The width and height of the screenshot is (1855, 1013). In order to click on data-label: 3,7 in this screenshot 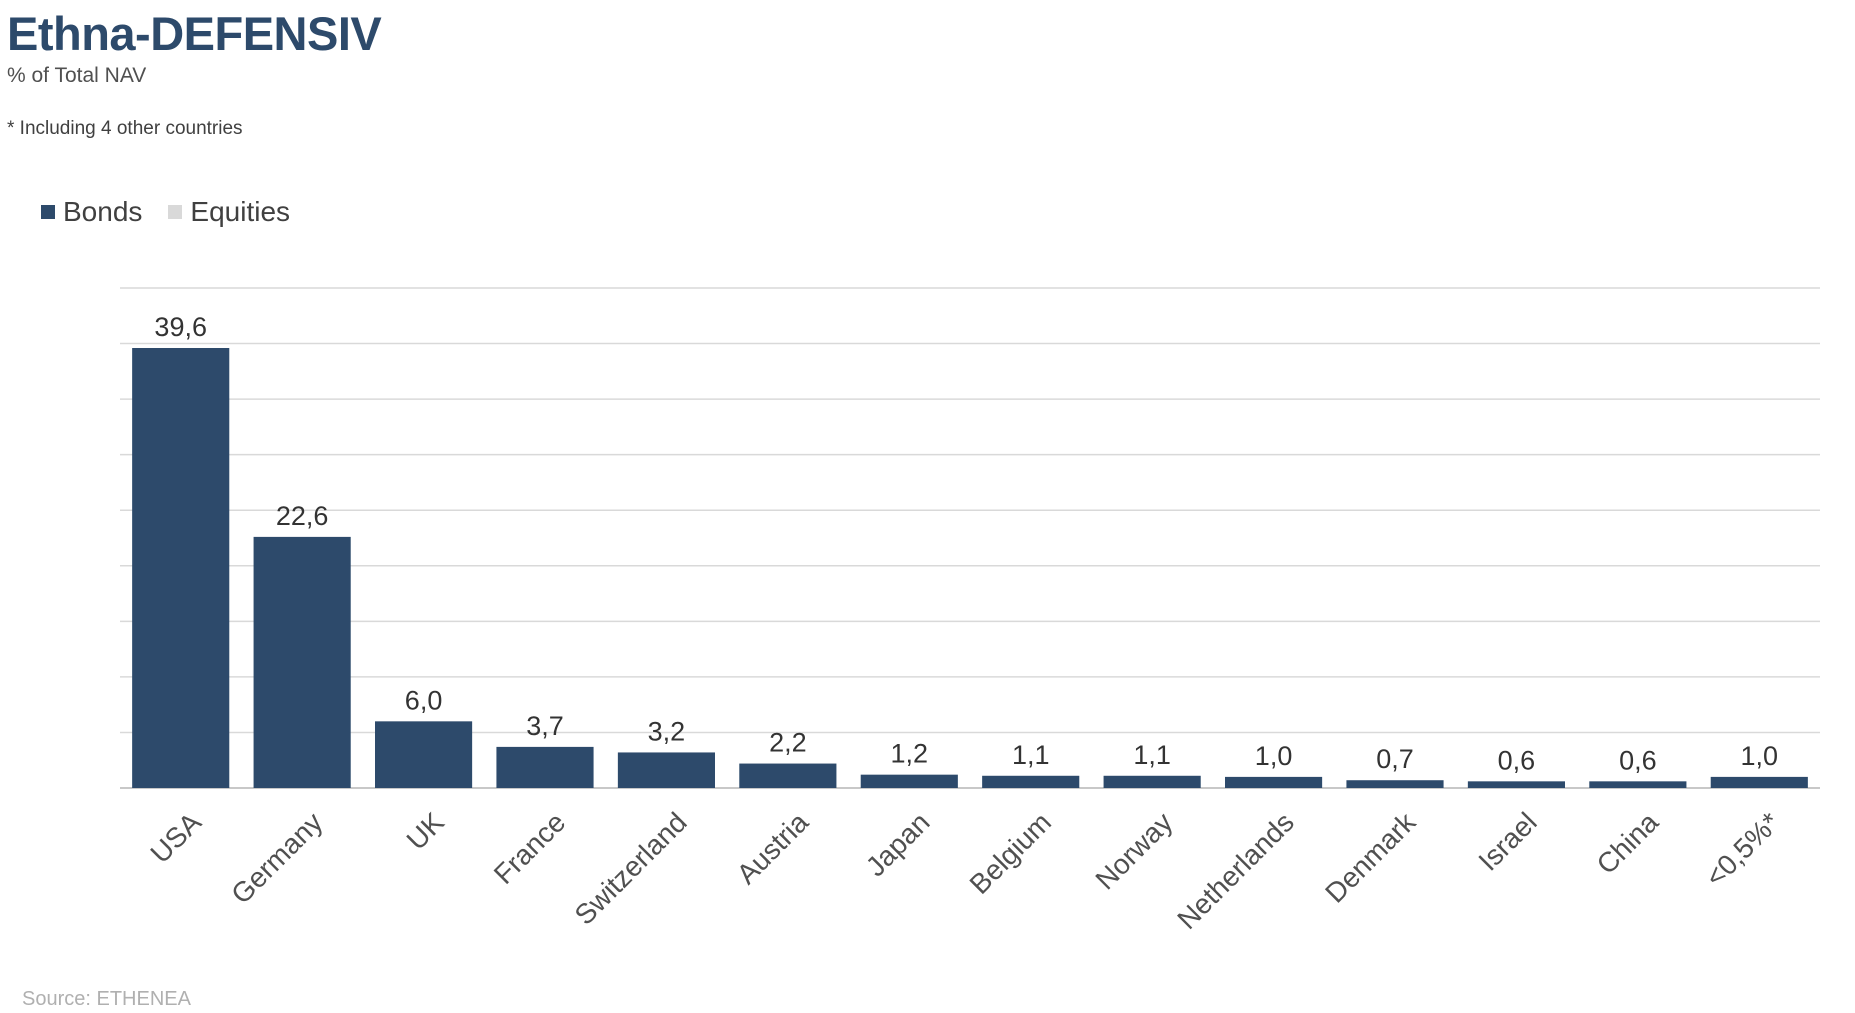, I will do `click(545, 726)`.